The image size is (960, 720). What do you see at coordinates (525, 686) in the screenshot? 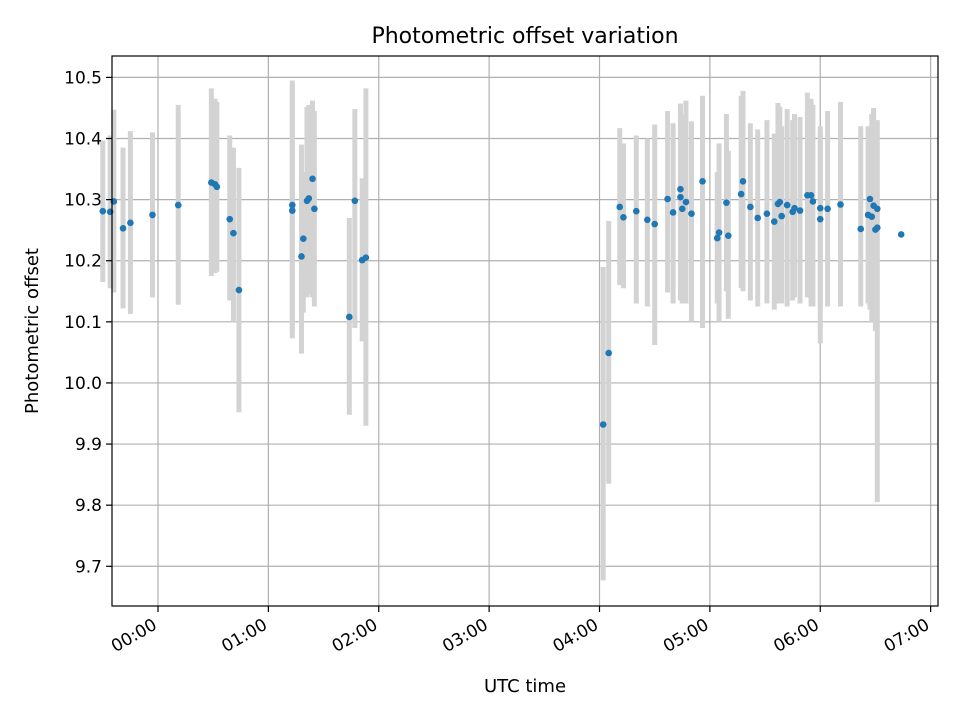
I see `x-axis-label: UTC time` at bounding box center [525, 686].